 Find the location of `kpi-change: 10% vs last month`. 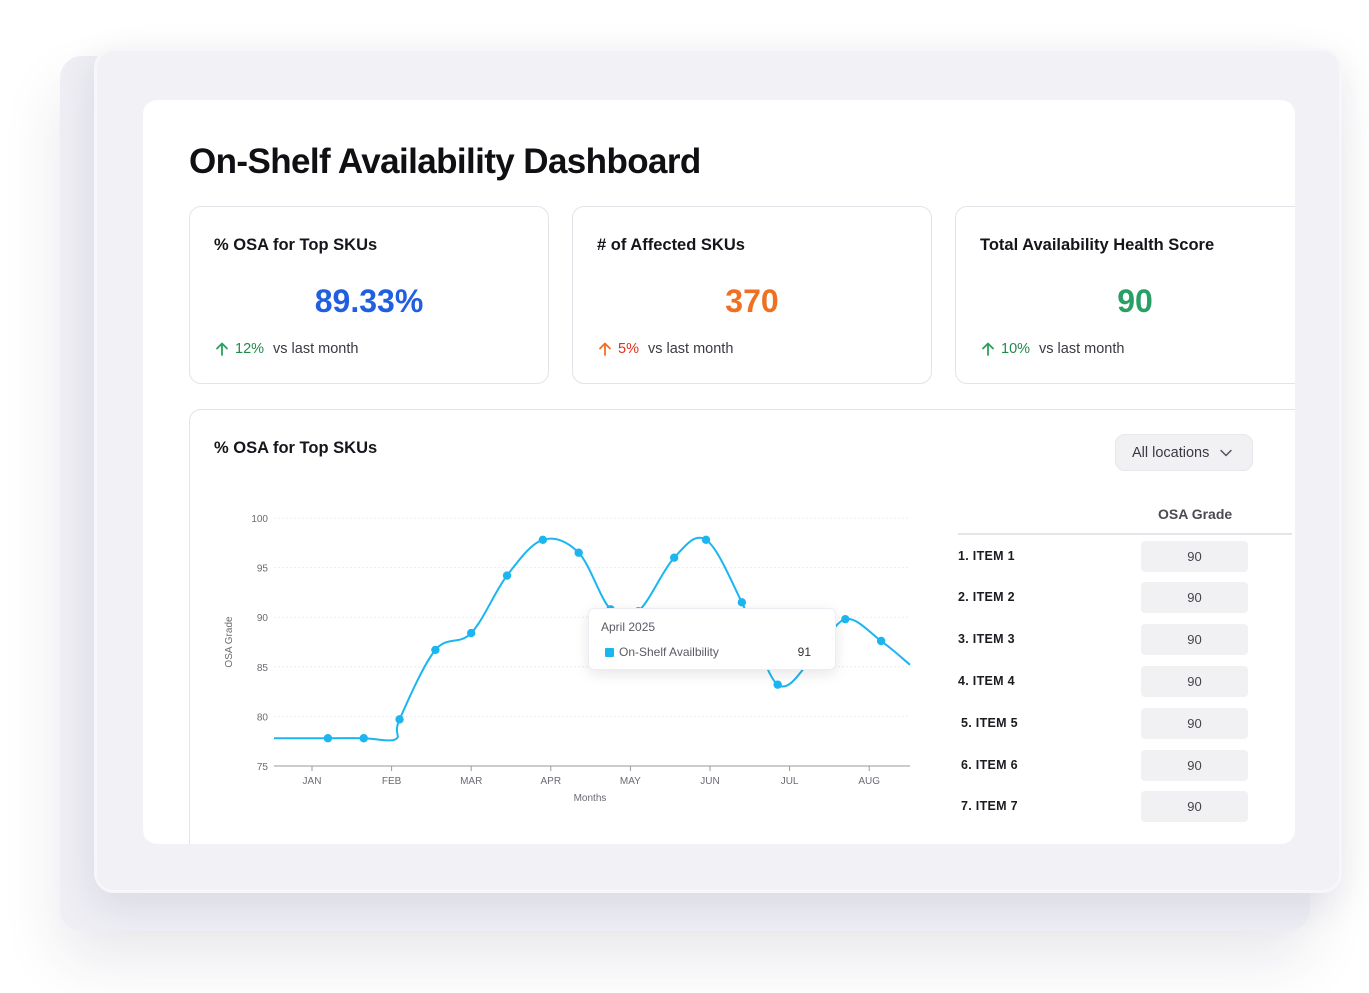

kpi-change: 10% vs last month is located at coordinates (1052, 349).